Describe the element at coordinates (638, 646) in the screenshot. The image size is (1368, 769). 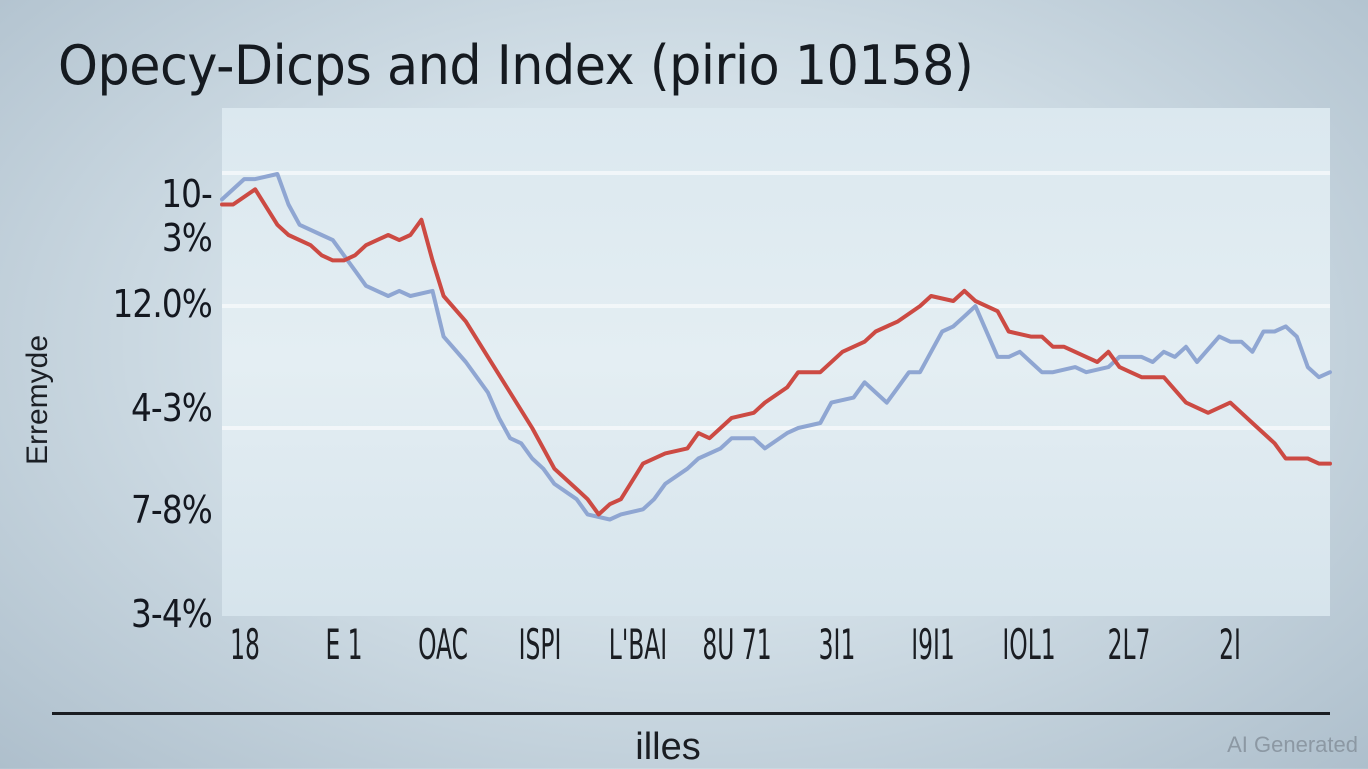
I see `x-tick-label: L'BAI` at that location.